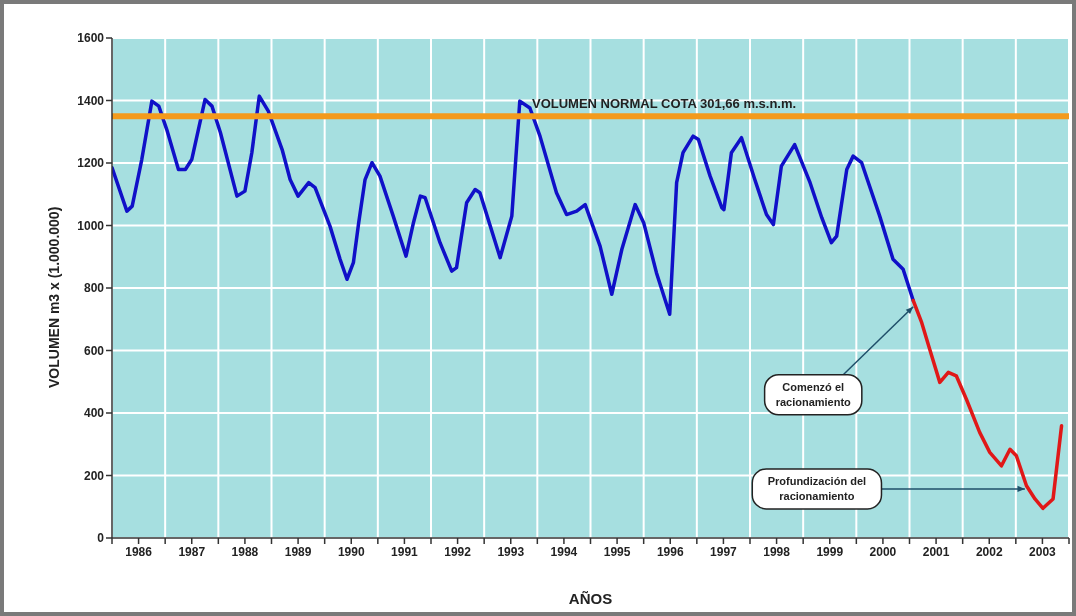  Describe the element at coordinates (664, 104) in the screenshot. I see `ref-line-label: VOLUMEN NORMAL COTA 301,66 m.s.n.m.` at that location.